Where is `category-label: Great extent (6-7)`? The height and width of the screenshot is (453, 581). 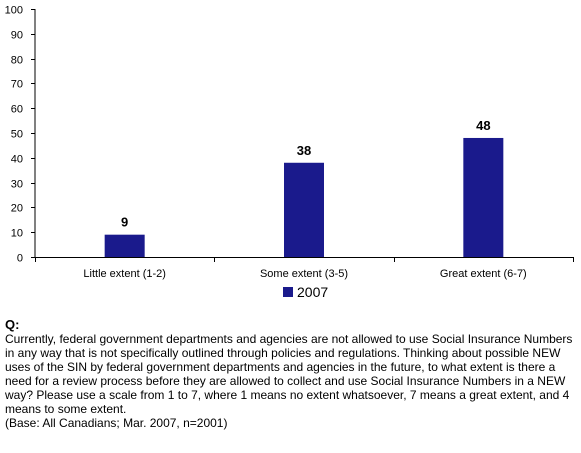 category-label: Great extent (6-7) is located at coordinates (483, 274).